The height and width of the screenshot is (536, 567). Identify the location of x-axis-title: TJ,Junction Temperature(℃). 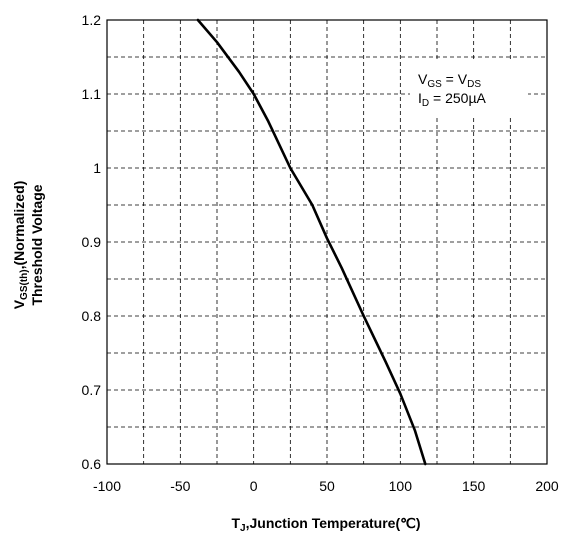
(325, 524).